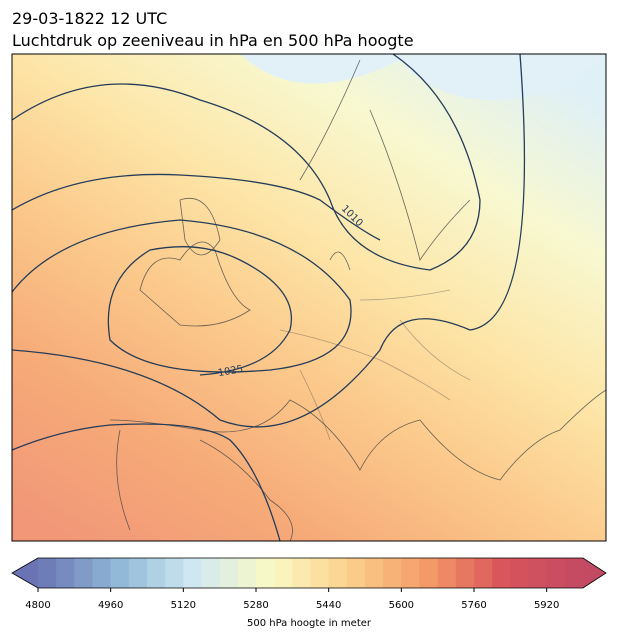 The height and width of the screenshot is (639, 618). What do you see at coordinates (110, 605) in the screenshot?
I see `colorbar-tick-label: 4960` at bounding box center [110, 605].